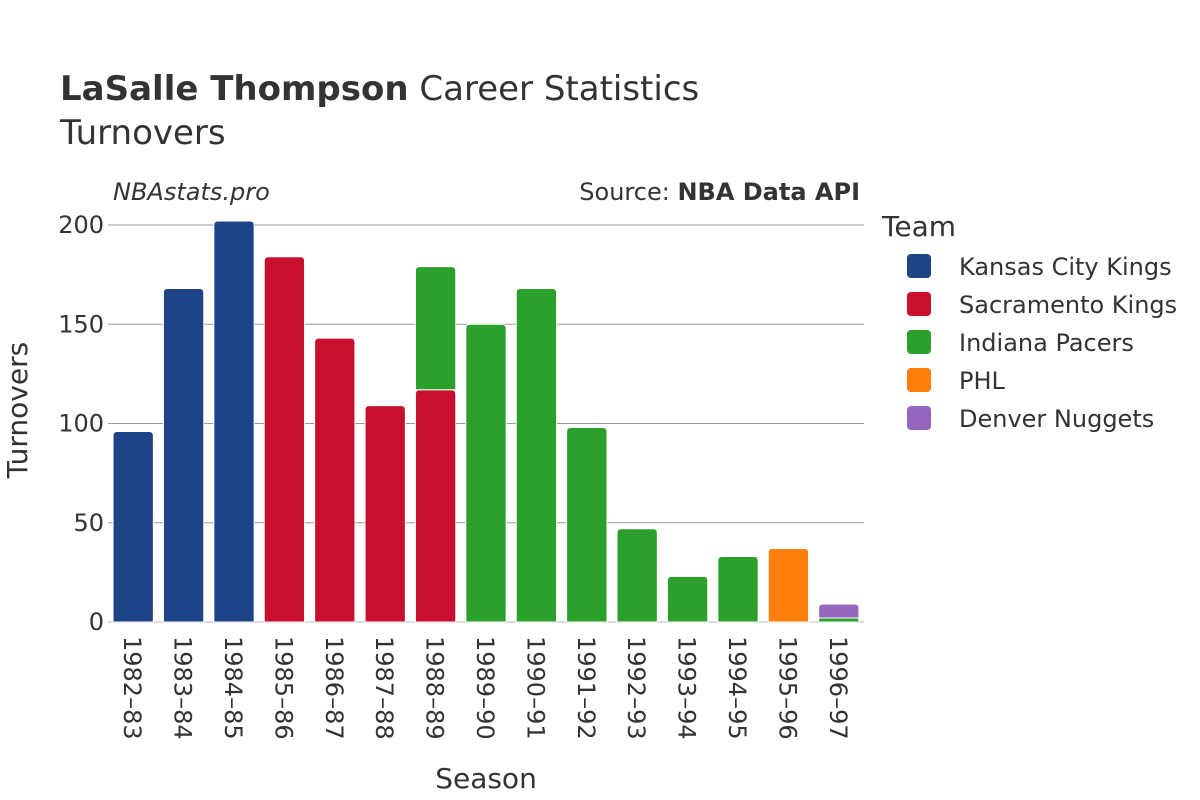 Image resolution: width=1200 pixels, height=800 pixels. Describe the element at coordinates (838, 688) in the screenshot. I see `x-tick-label: 1996–97` at that location.